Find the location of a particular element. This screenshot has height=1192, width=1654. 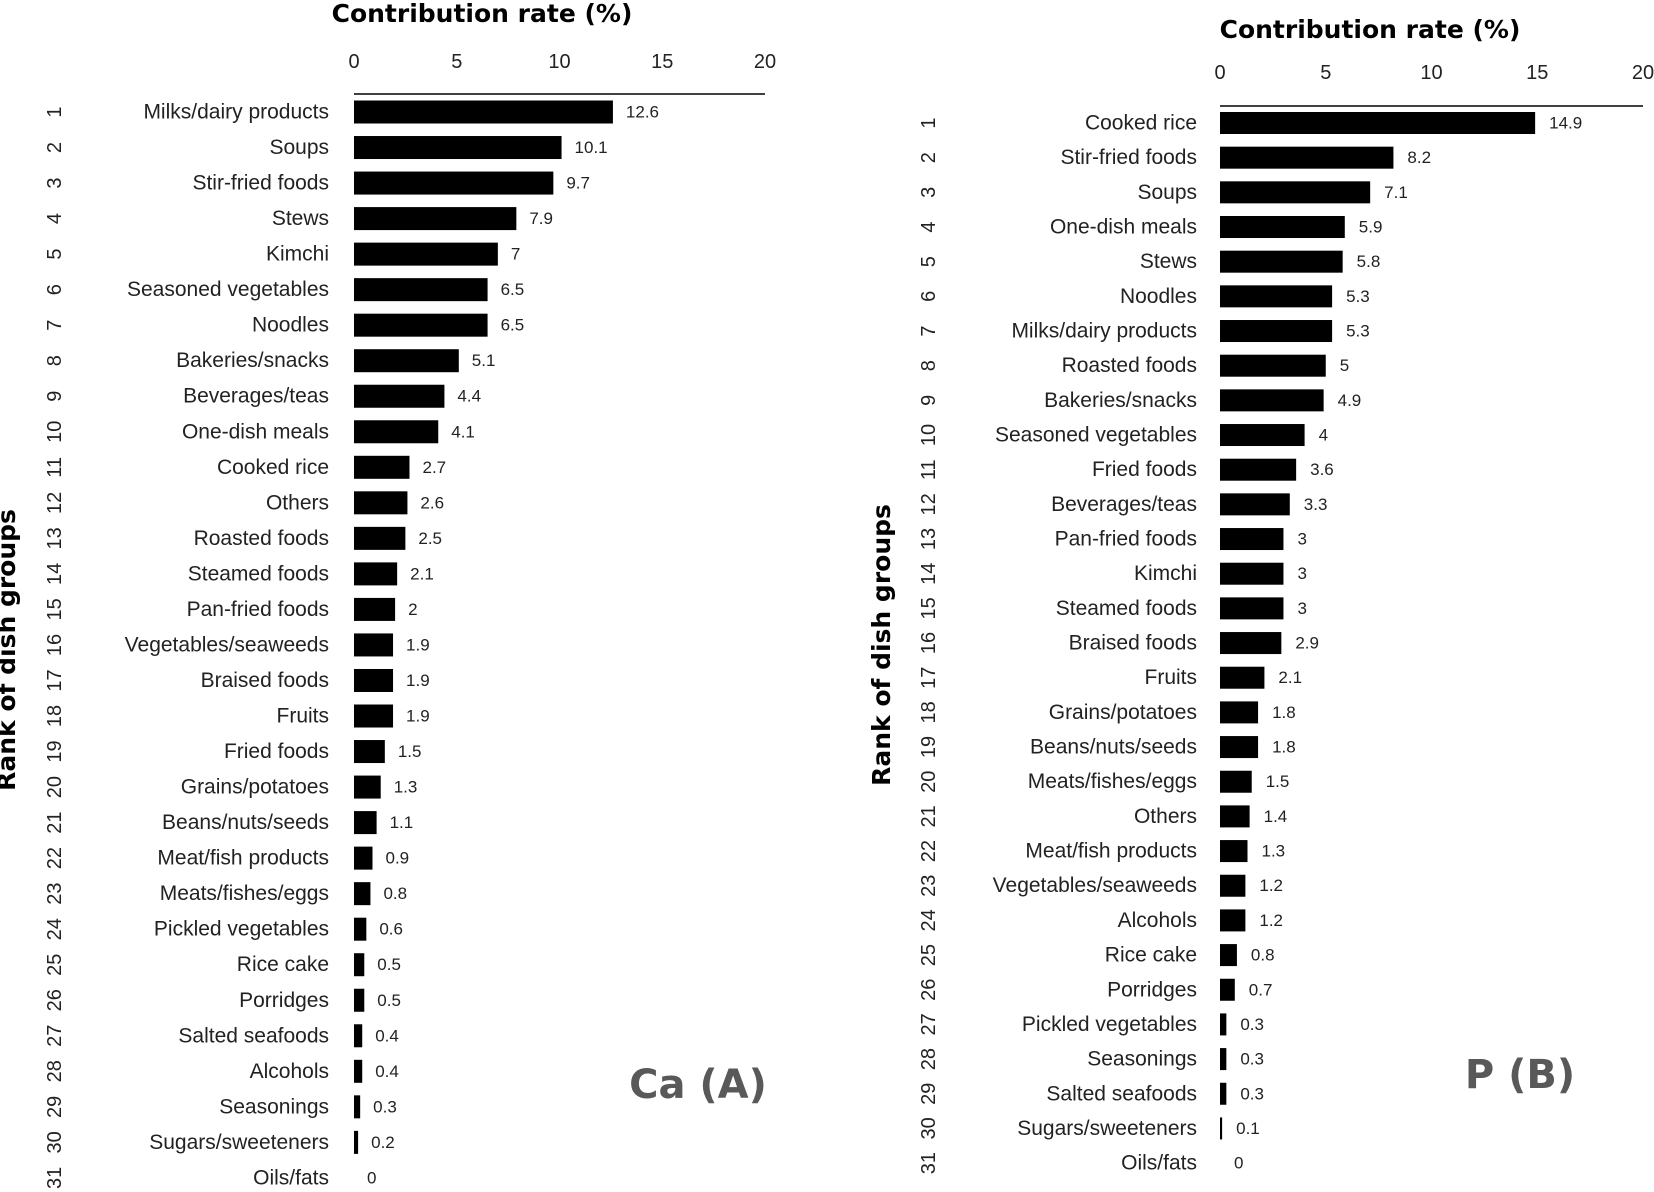

data-label: 9.7 is located at coordinates (578, 183).